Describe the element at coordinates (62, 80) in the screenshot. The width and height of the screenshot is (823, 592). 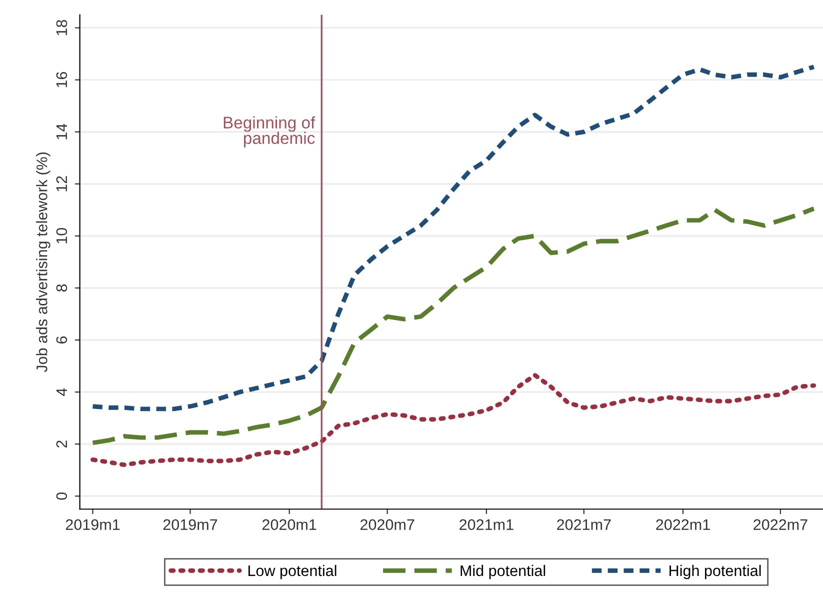
I see `y-tick-label: 16` at that location.